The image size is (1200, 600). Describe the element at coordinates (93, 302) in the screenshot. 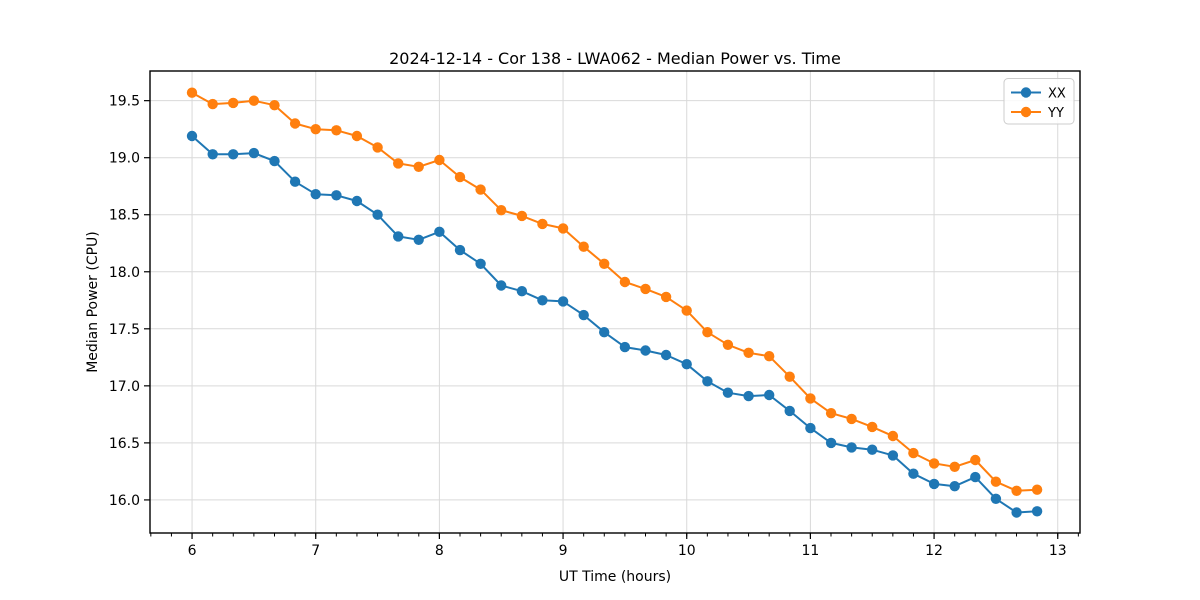

I see `y-axis-label: Median Power (CPU)` at that location.